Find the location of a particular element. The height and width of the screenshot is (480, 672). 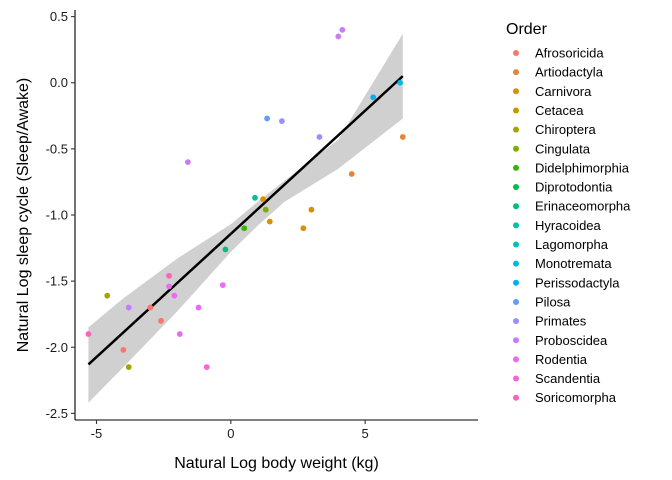

y-tick-label: -0.5 is located at coordinates (57, 148).